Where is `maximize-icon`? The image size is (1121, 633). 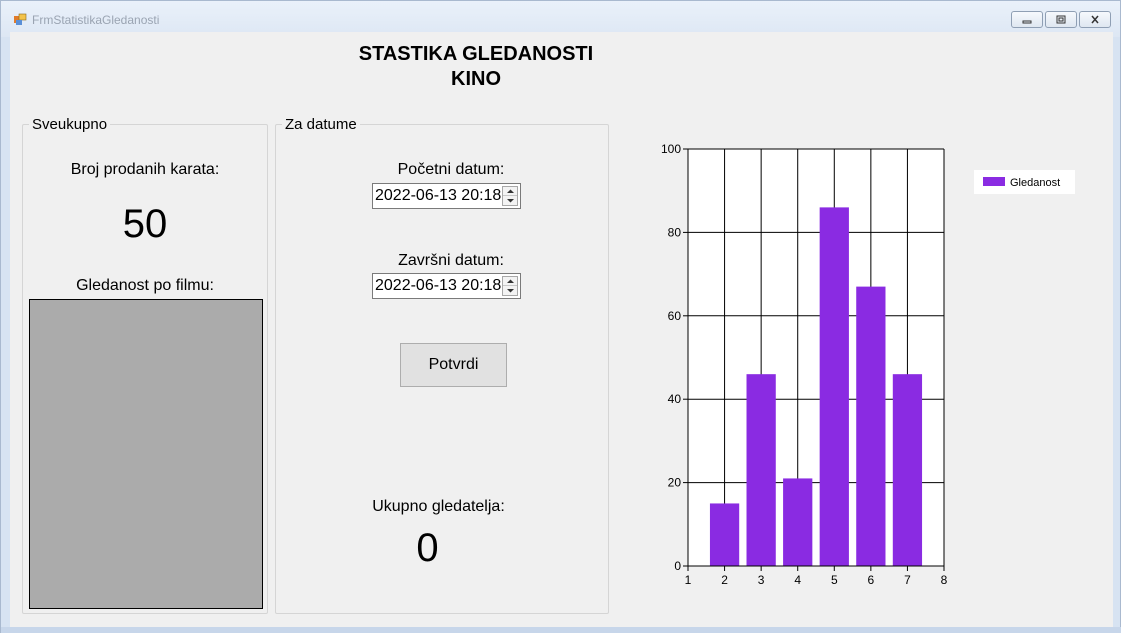 maximize-icon is located at coordinates (1061, 19).